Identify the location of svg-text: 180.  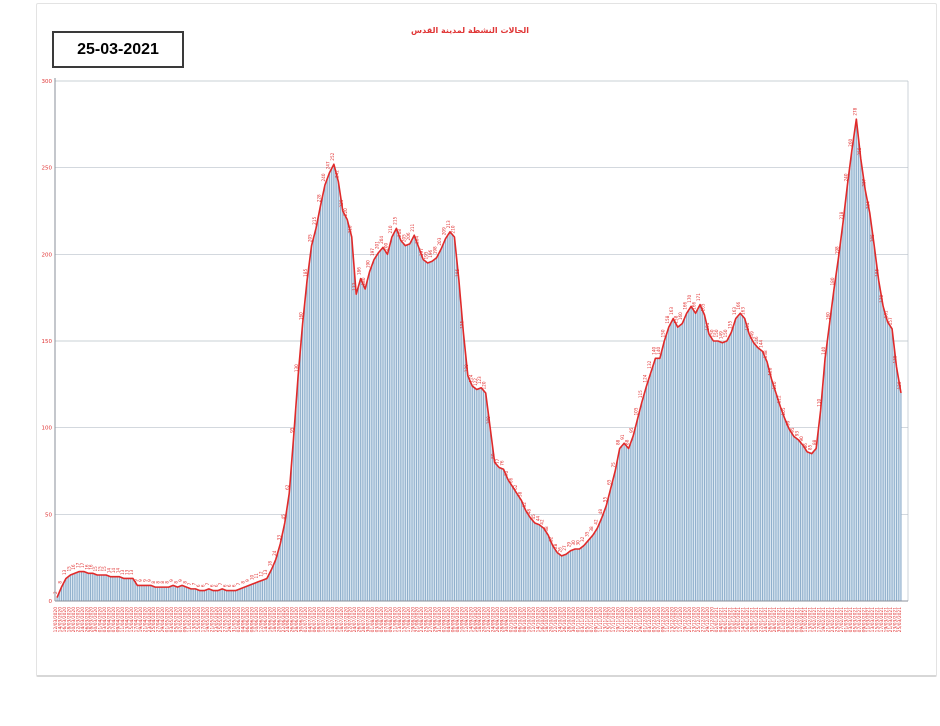
(832, 281).